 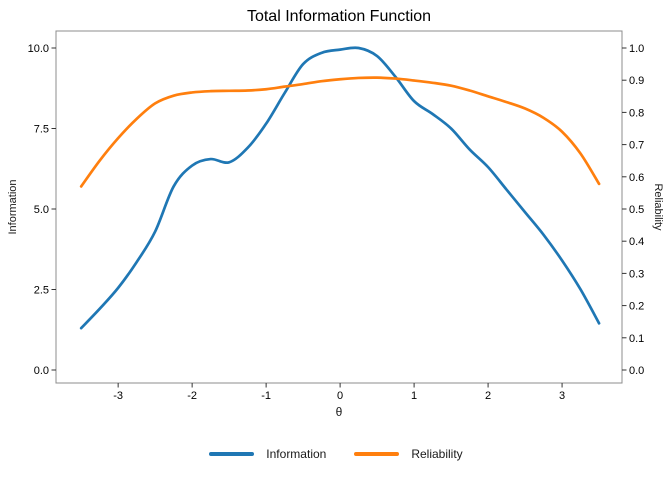 What do you see at coordinates (192, 396) in the screenshot?
I see `x-tick-label: -2` at bounding box center [192, 396].